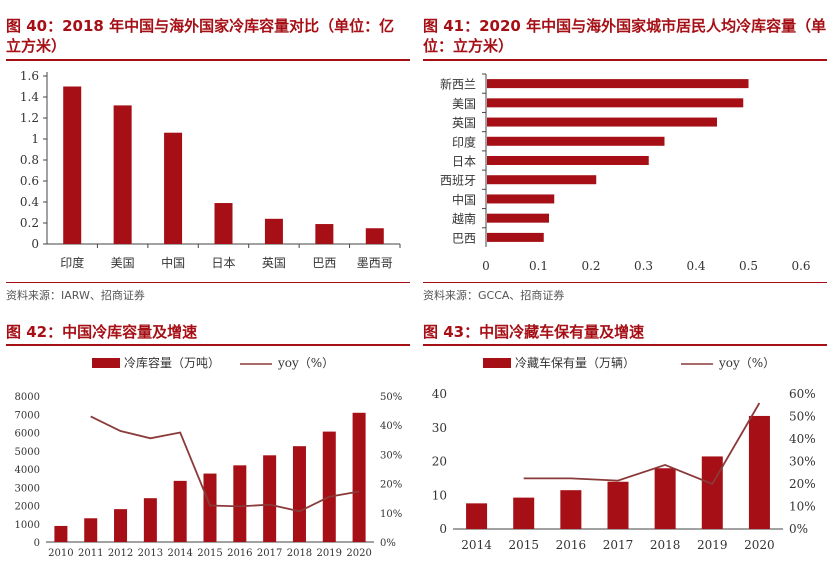 The width and height of the screenshot is (830, 577). I want to click on x-tick-label: 中国, so click(173, 262).